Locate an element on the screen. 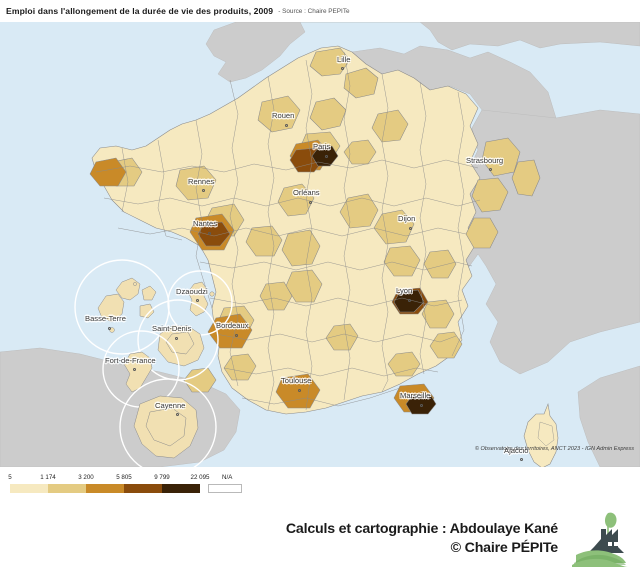  city-dot-lille is located at coordinates (342, 68).